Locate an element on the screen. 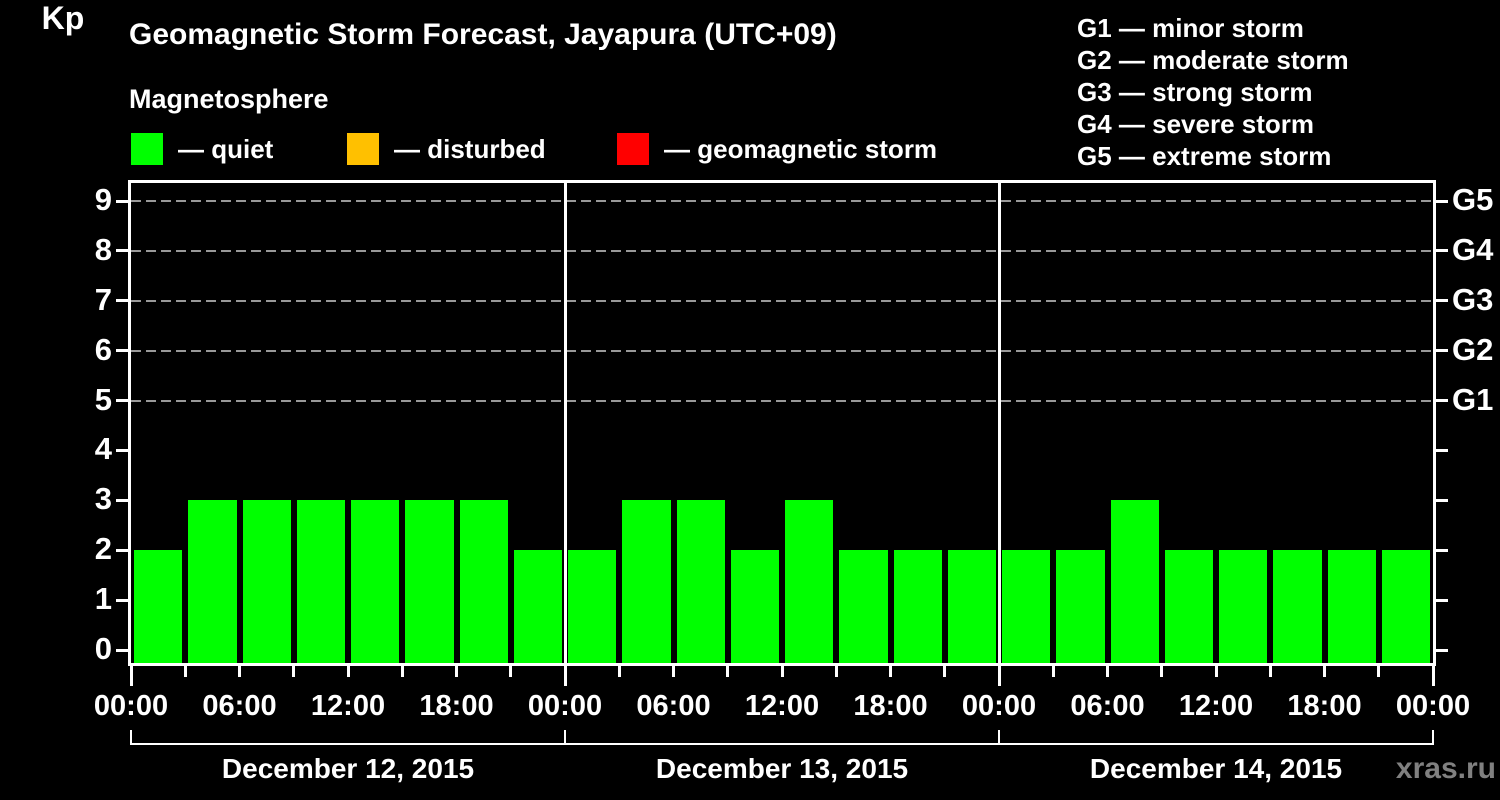 The height and width of the screenshot is (800, 1500). legend-item-disturbed: — disturbed is located at coordinates (446, 149).